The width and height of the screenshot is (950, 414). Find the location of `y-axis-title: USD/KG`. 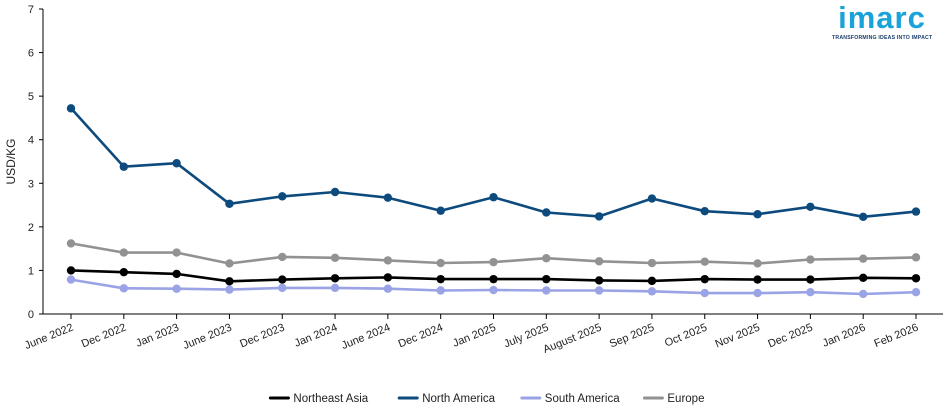

y-axis-title: USD/KG is located at coordinates (11, 161).